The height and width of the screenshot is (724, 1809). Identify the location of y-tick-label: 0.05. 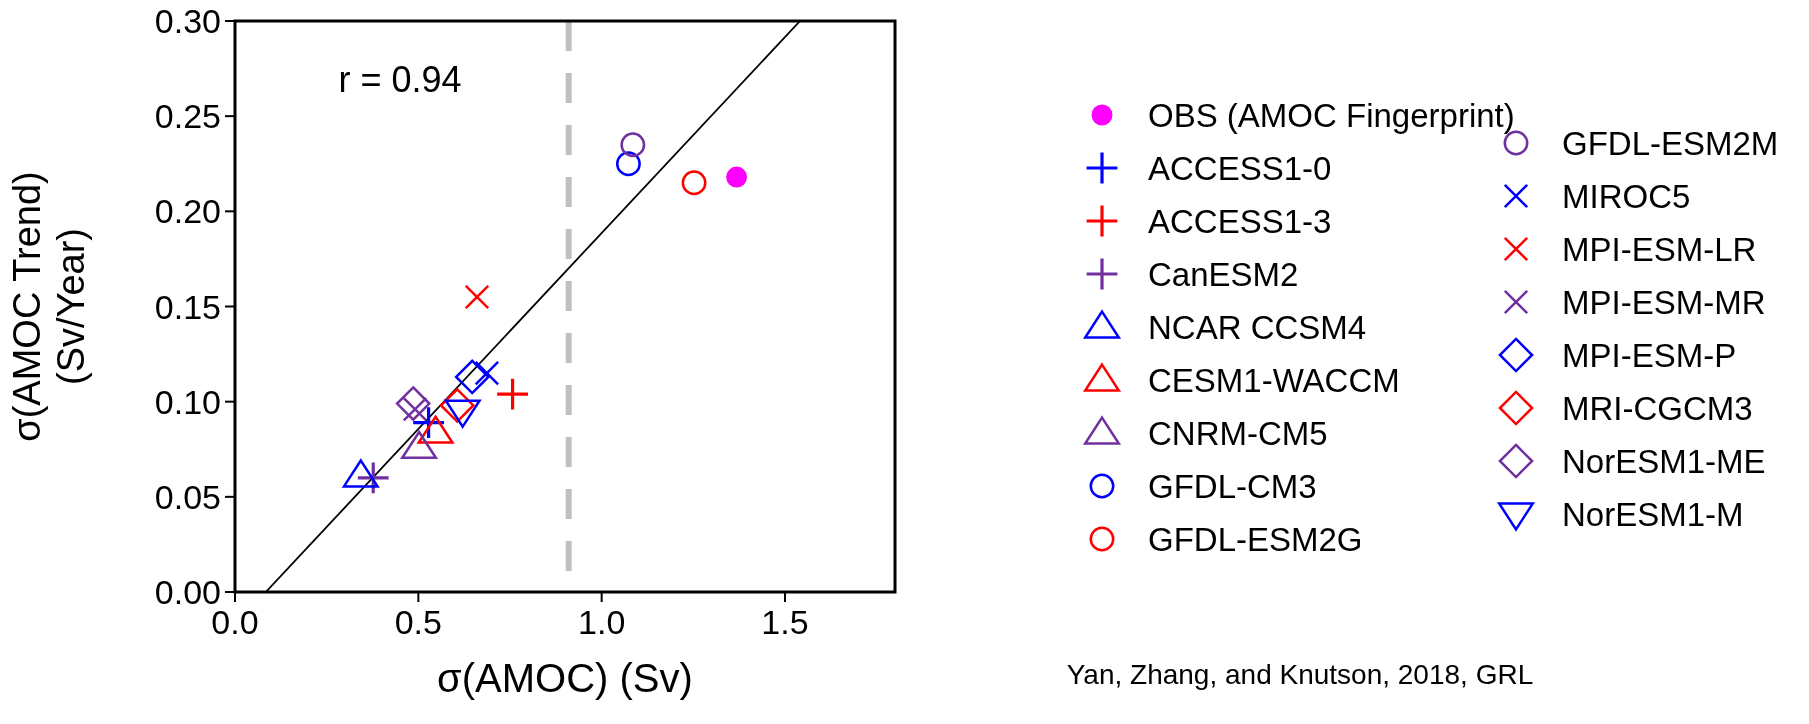
(187, 496).